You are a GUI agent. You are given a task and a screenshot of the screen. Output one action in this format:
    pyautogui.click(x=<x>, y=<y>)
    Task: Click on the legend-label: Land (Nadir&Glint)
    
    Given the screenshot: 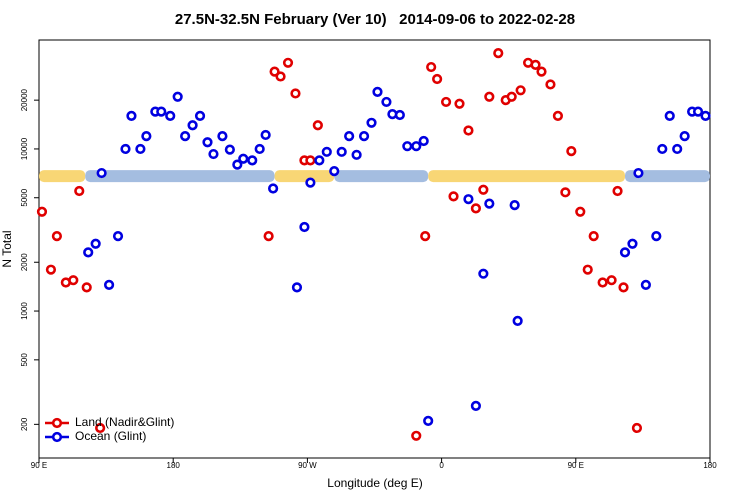 What is the action you would take?
    pyautogui.click(x=124, y=422)
    